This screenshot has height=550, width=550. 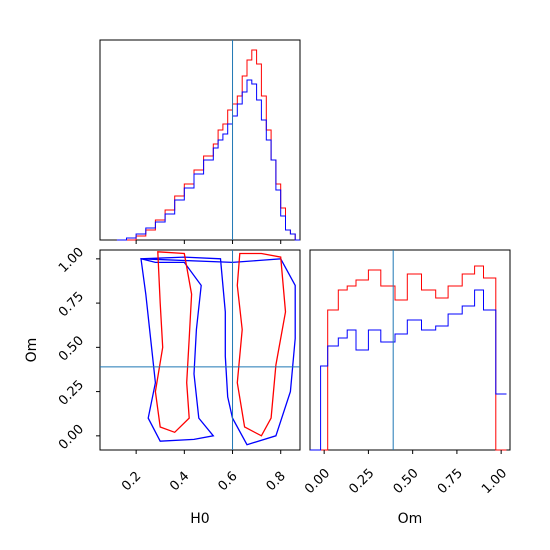 I want to click on om-xtick-label-4: 1.00, so click(x=494, y=481).